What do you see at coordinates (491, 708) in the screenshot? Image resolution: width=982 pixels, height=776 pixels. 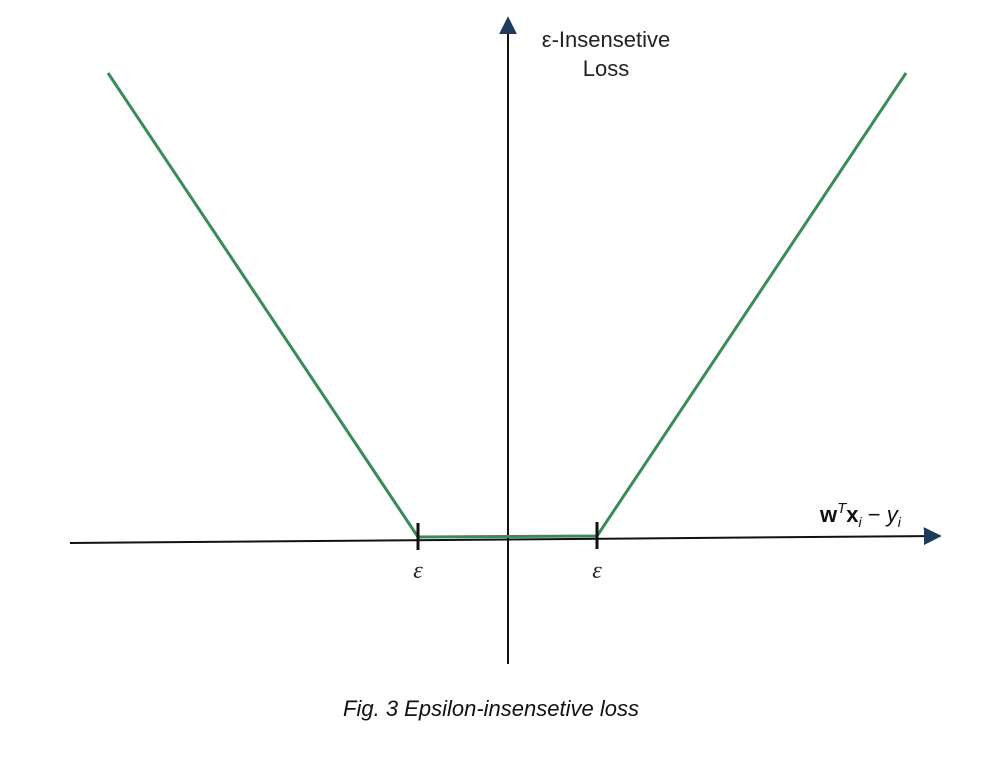 I see `figure-caption: Fig. 3 Epsilon-insensetive loss` at bounding box center [491, 708].